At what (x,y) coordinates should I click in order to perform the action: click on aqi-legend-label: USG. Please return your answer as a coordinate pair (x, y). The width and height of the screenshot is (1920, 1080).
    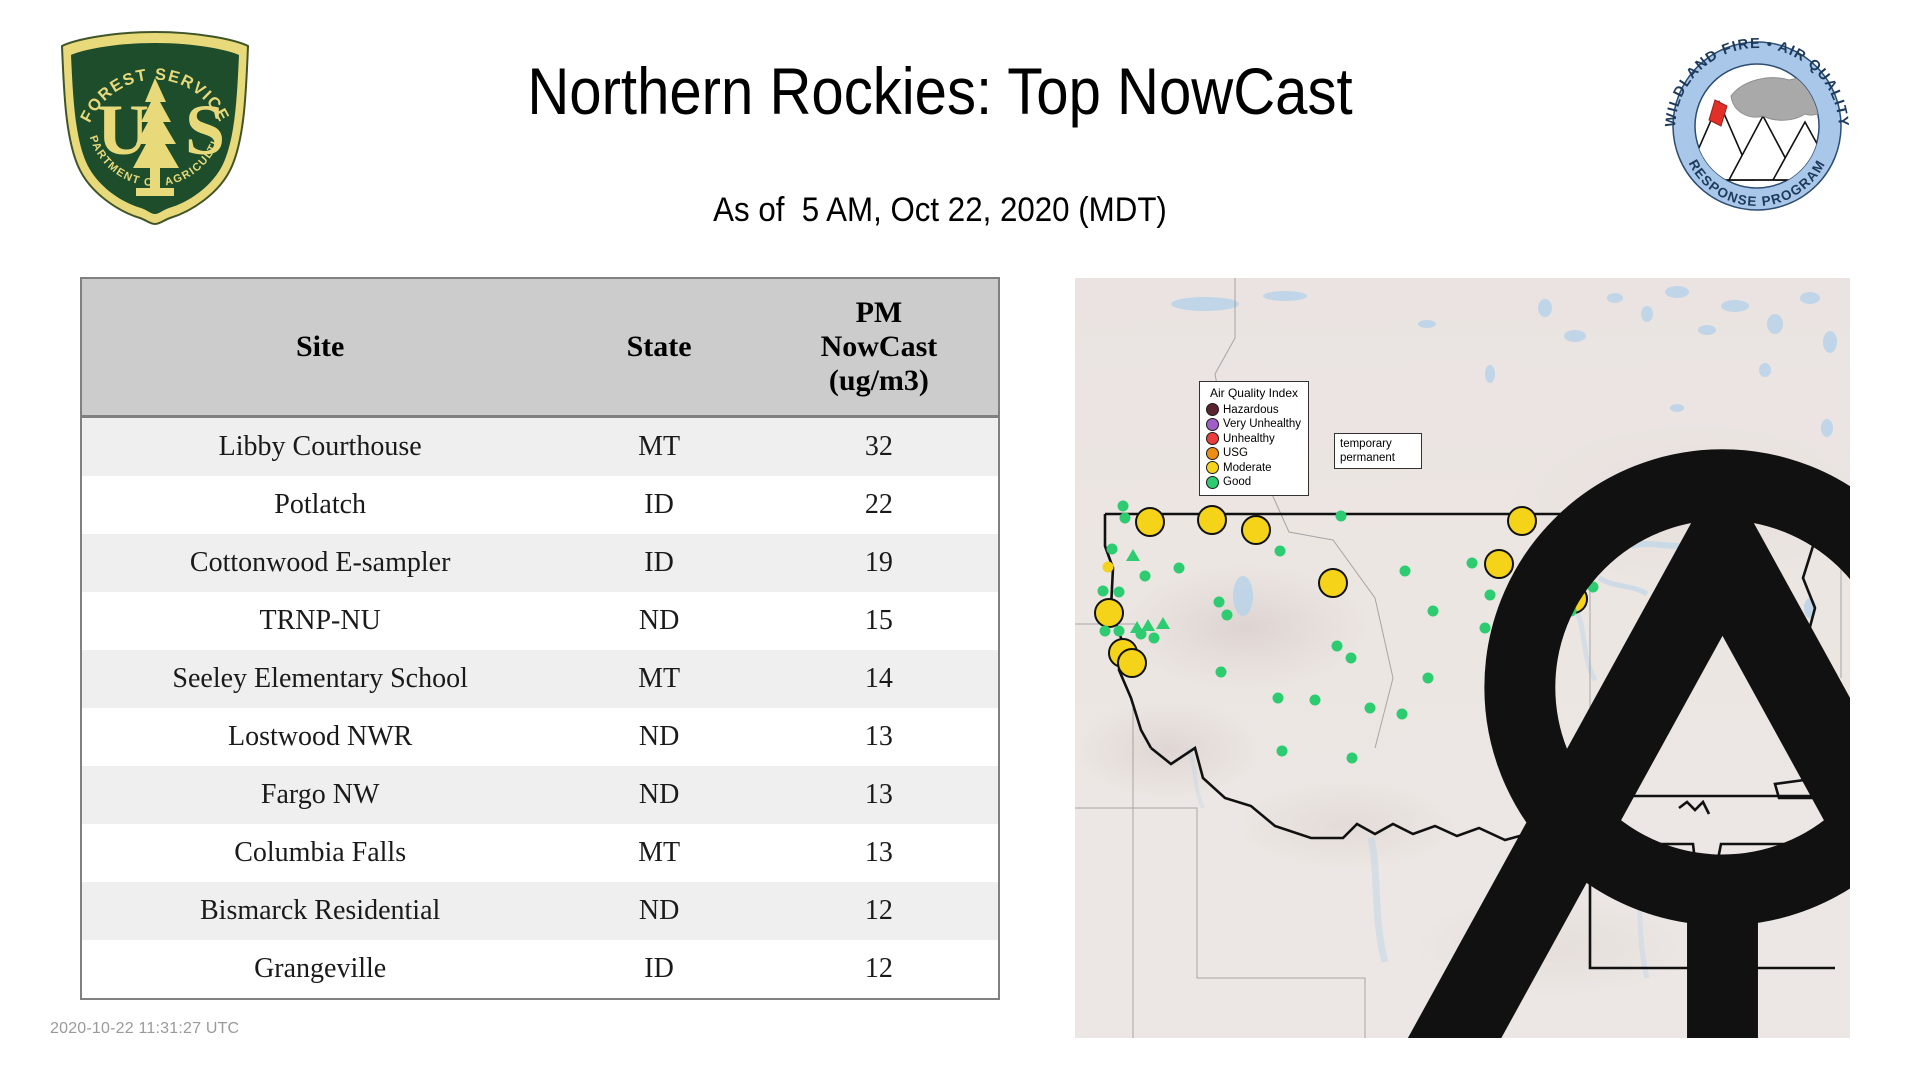
    Looking at the image, I should click on (1235, 453).